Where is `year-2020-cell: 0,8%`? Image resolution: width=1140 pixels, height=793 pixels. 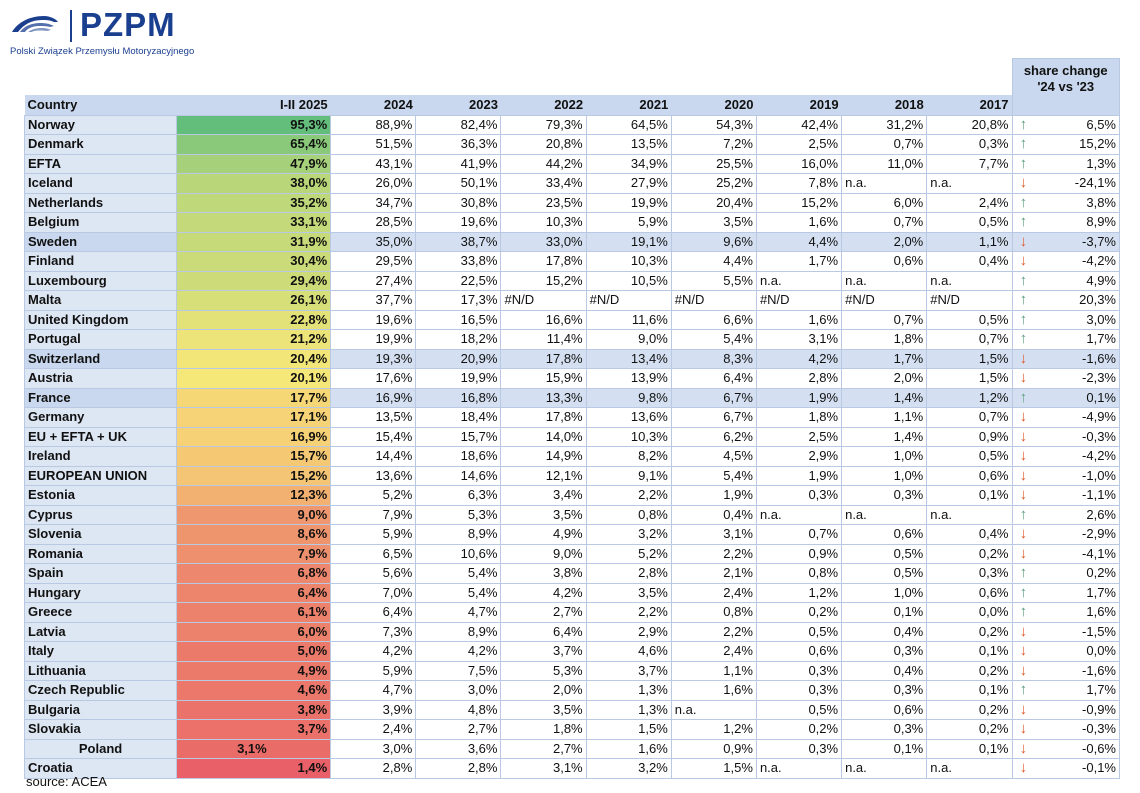
year-2020-cell: 0,8% is located at coordinates (713, 612).